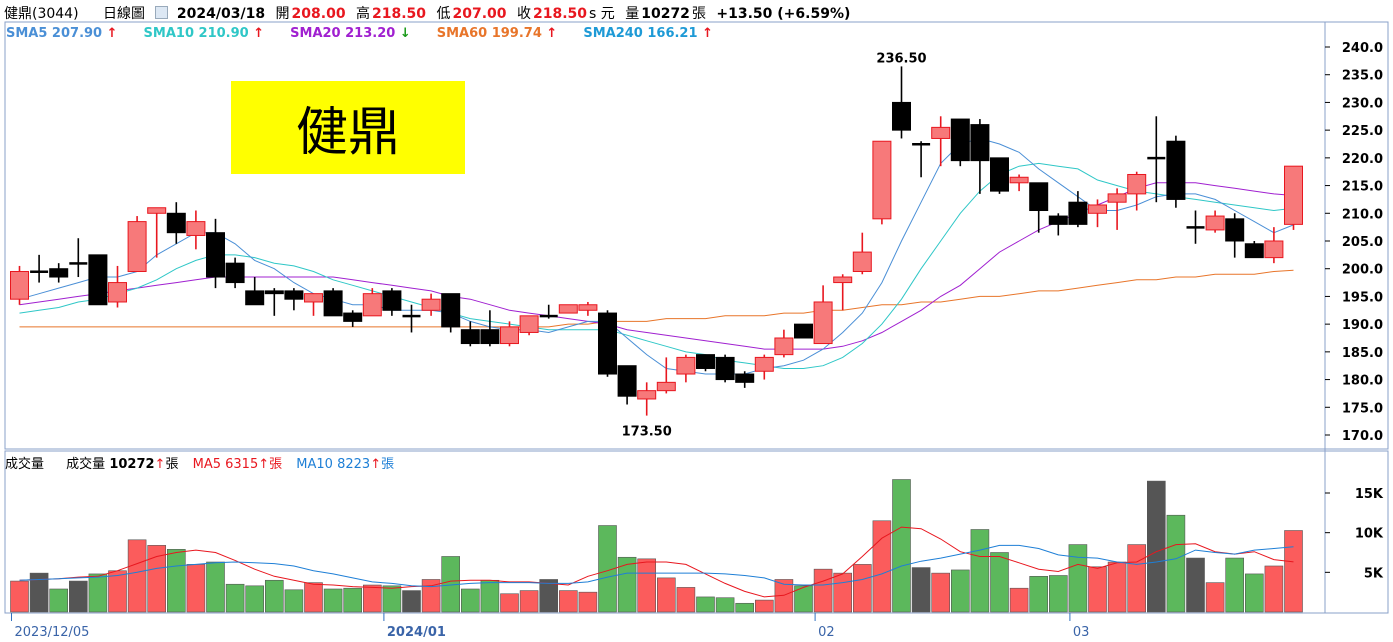 The height and width of the screenshot is (642, 1393). I want to click on stock-name: 健鼎(3044), so click(41, 14).